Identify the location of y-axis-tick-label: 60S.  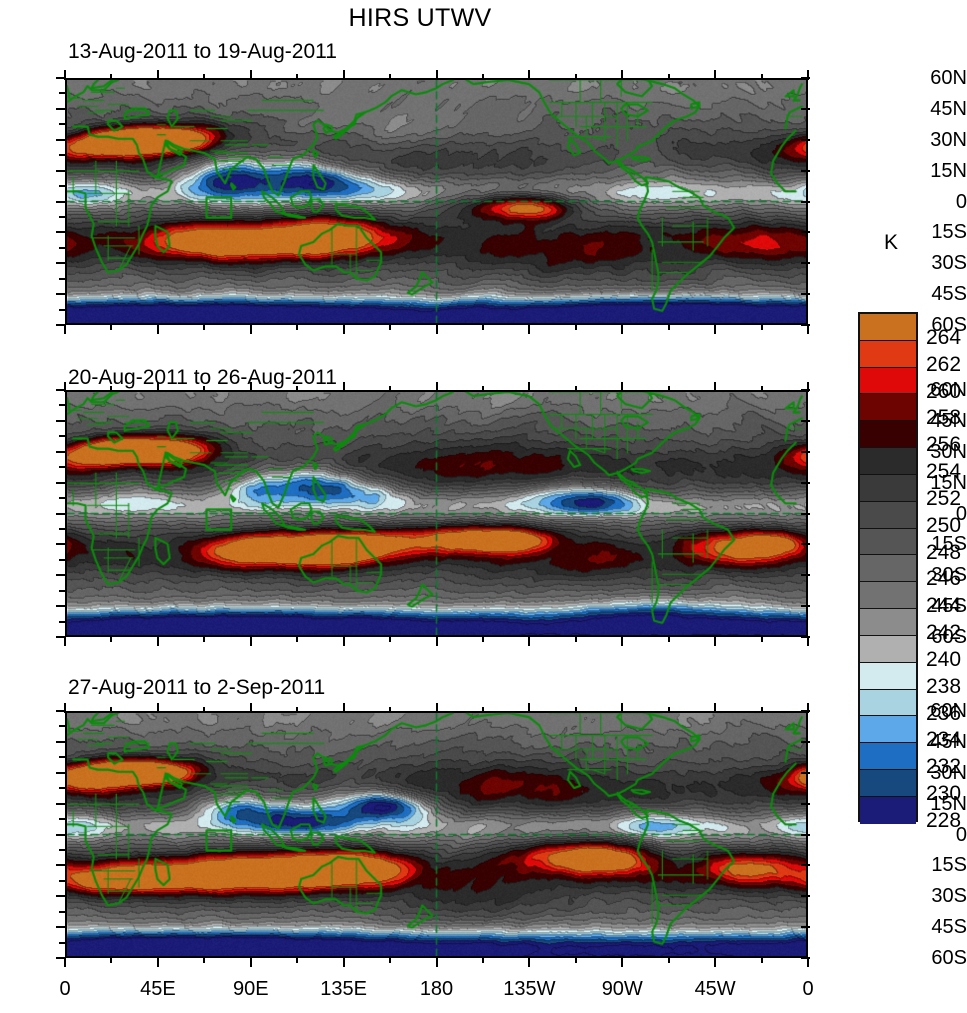
(949, 325).